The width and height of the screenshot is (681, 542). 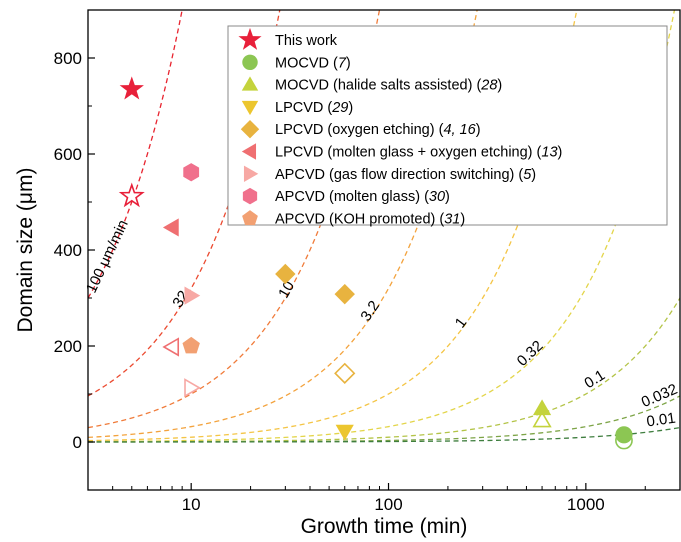 What do you see at coordinates (68, 58) in the screenshot?
I see `y-tick-label-4: 800` at bounding box center [68, 58].